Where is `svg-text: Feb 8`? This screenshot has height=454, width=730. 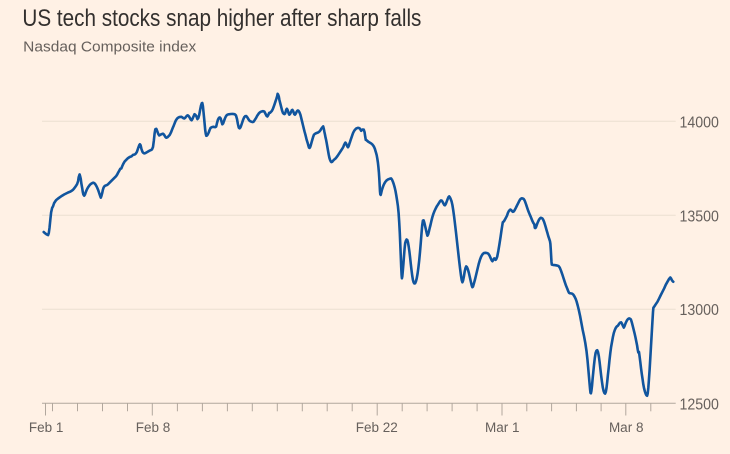 svg-text: Feb 8 is located at coordinates (153, 427).